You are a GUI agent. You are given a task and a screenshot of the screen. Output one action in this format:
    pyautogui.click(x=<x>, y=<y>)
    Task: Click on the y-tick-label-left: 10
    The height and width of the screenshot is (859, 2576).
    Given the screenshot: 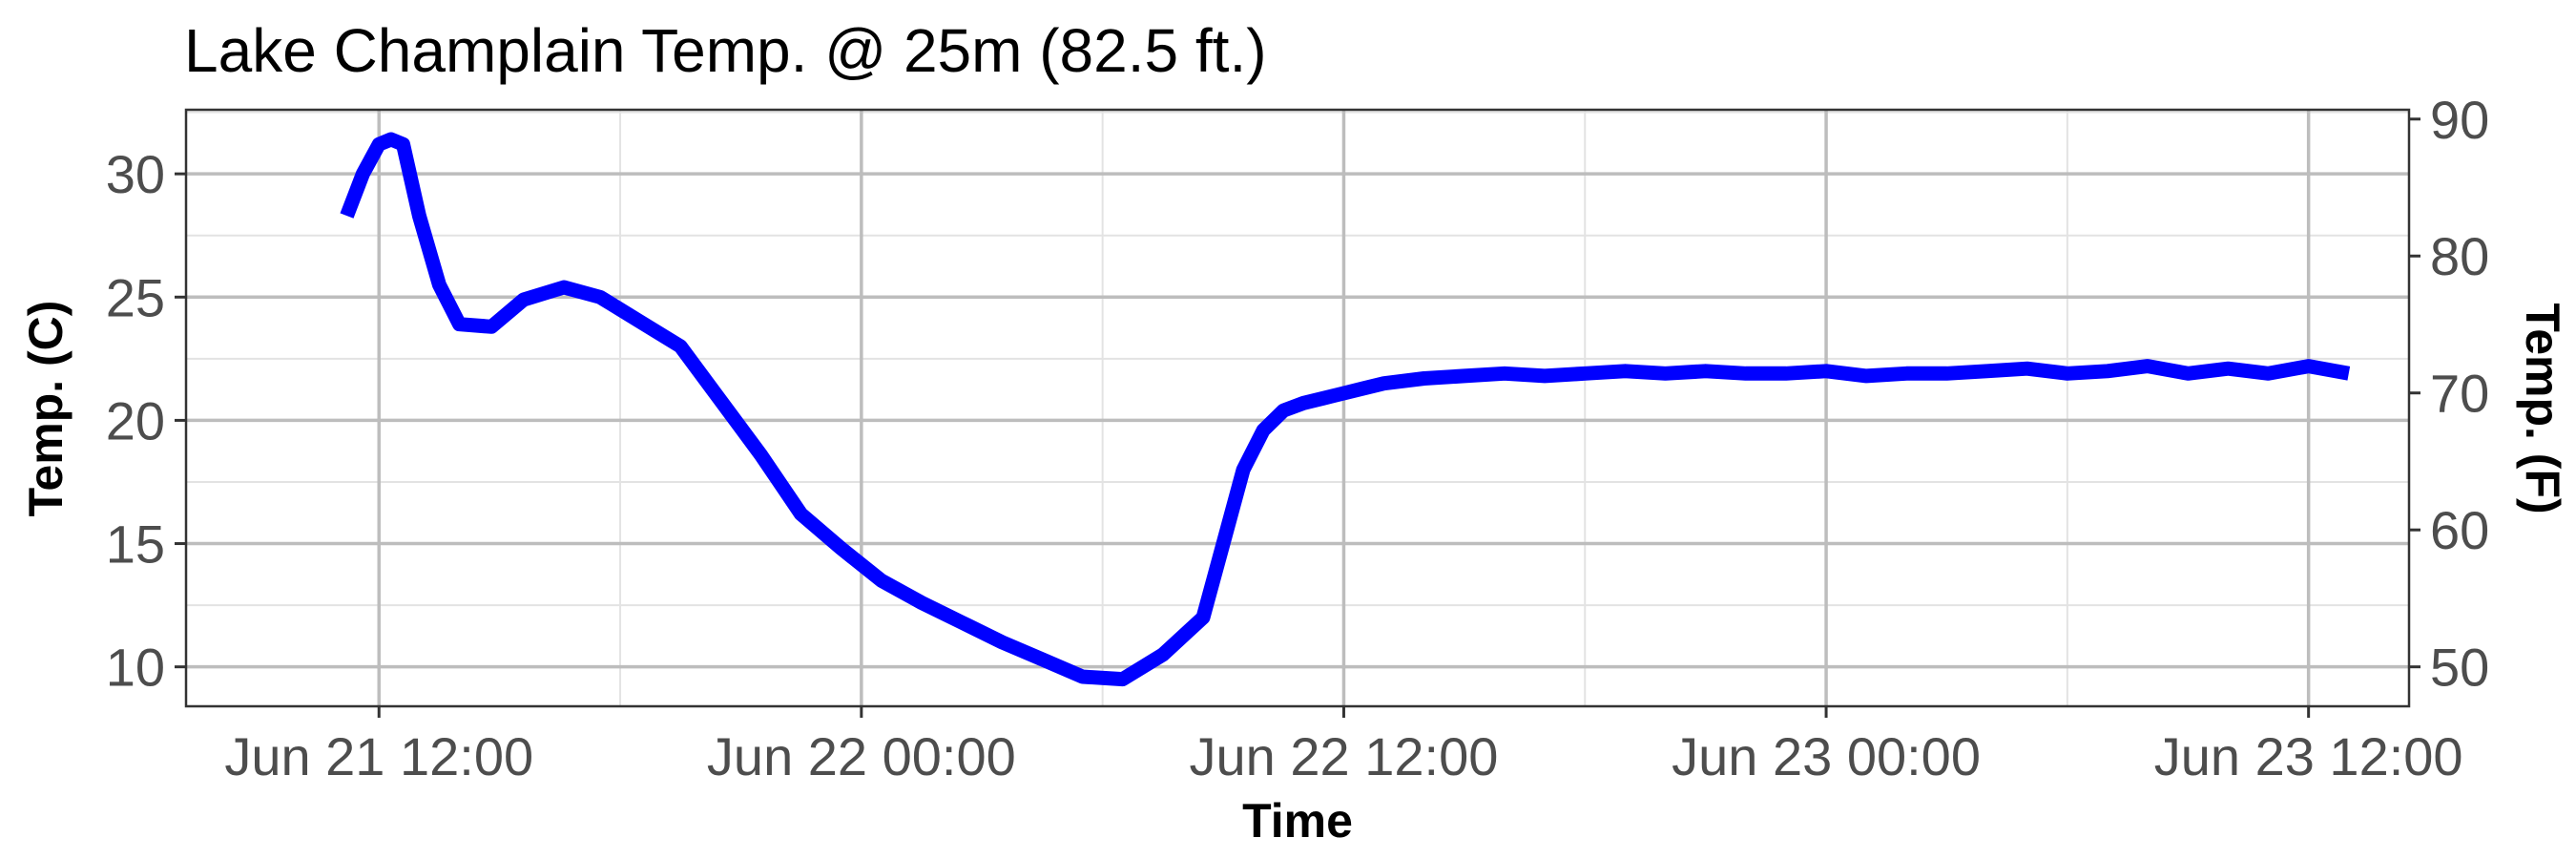 What is the action you would take?
    pyautogui.click(x=135, y=668)
    